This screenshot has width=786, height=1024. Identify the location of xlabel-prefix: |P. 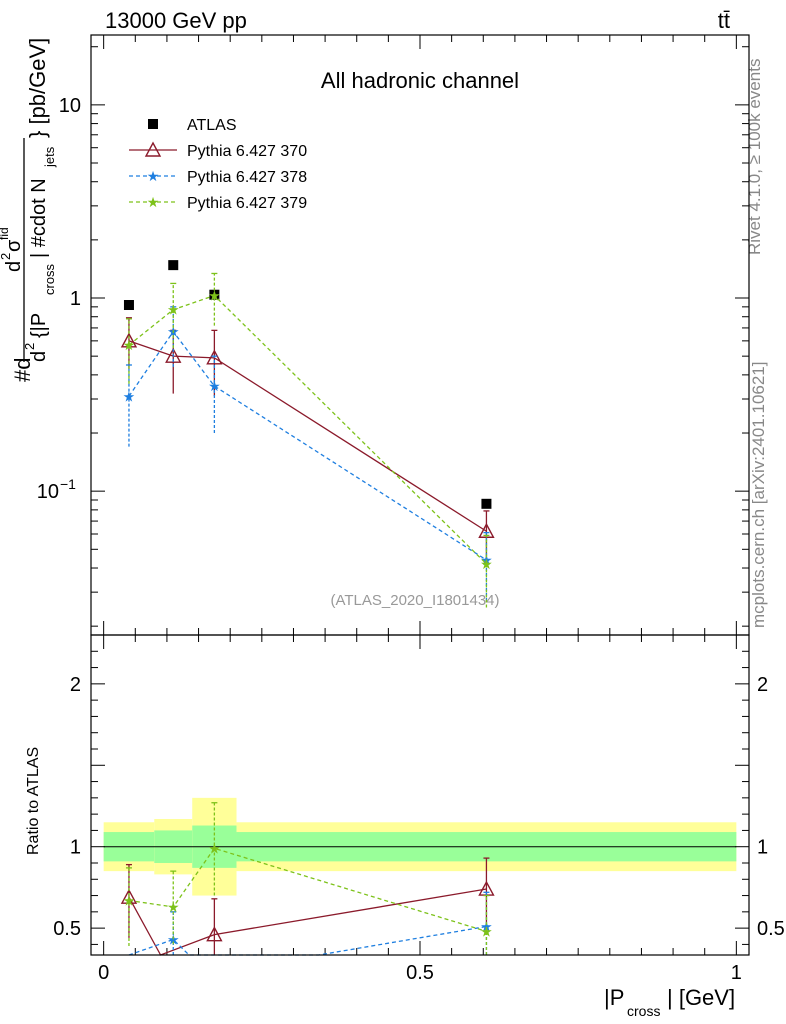
(614, 997).